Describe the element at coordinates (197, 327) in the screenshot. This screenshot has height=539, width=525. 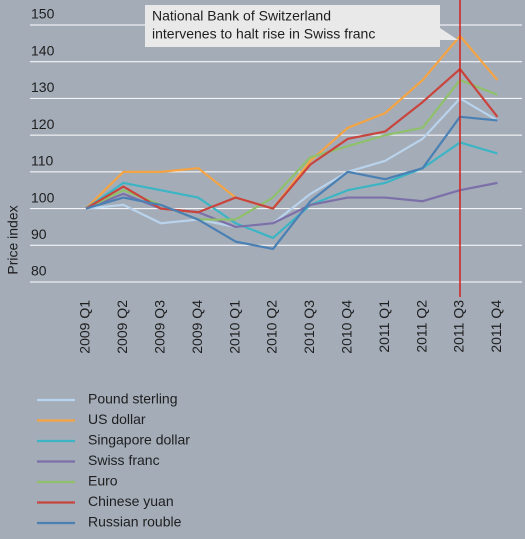
I see `x-tick-label: 2009 Q4` at that location.